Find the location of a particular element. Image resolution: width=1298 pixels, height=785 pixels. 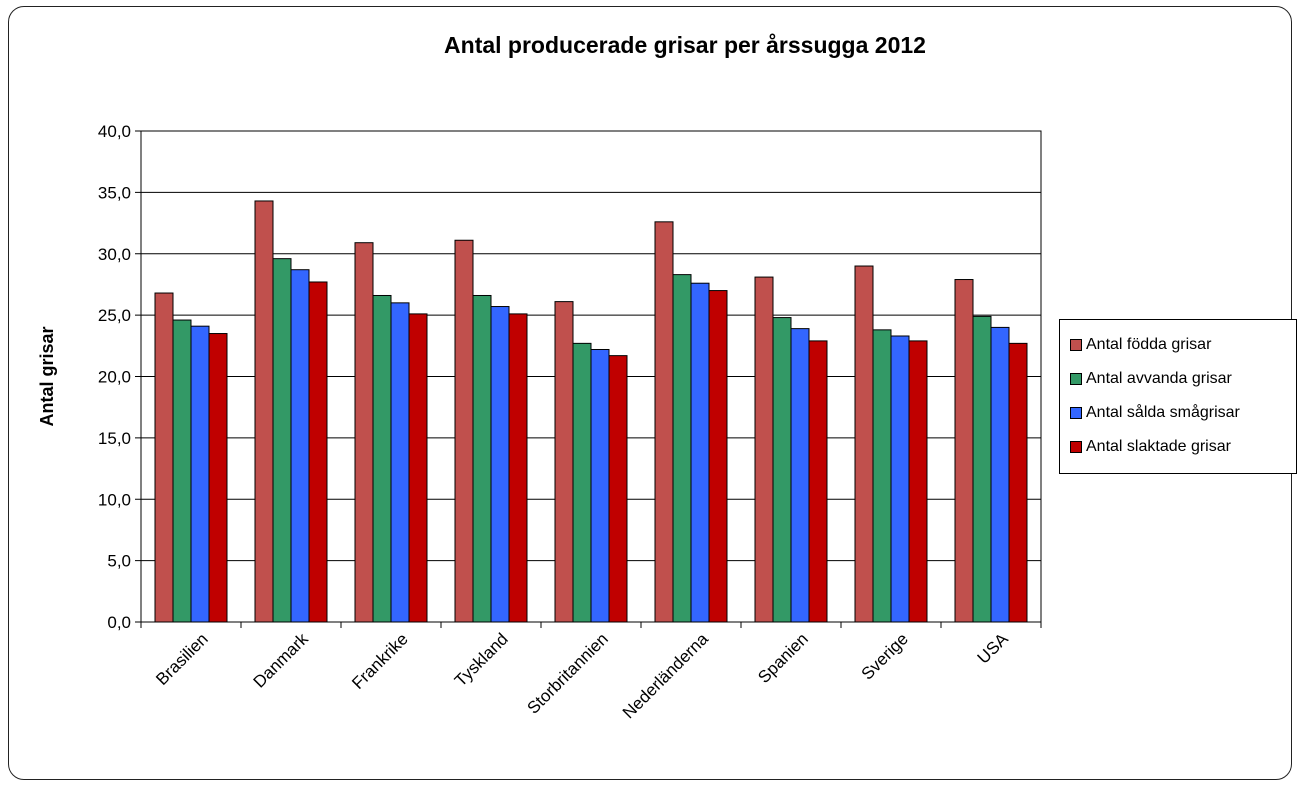

y-tick-label: 30,0 is located at coordinates (114, 254).